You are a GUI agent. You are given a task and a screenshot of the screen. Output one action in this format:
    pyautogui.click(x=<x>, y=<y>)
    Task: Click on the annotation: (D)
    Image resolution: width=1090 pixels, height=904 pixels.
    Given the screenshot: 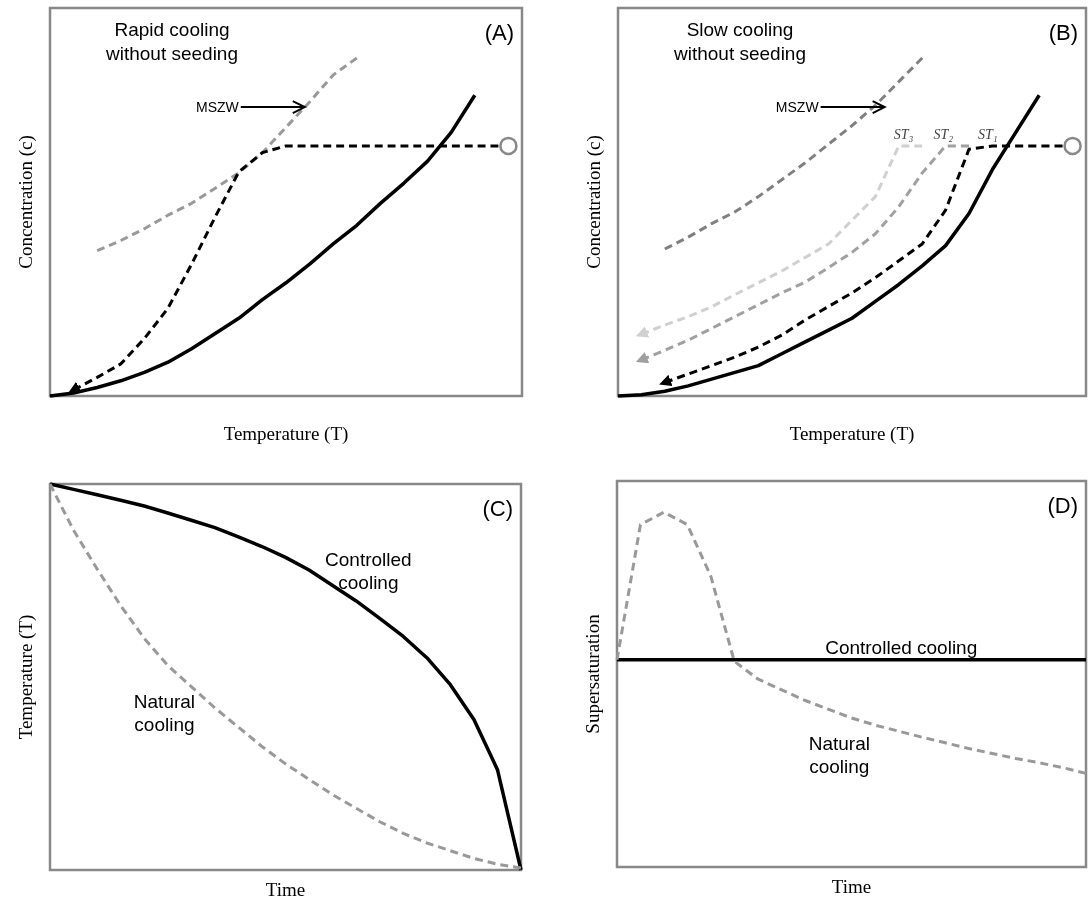 What is the action you would take?
    pyautogui.click(x=1062, y=505)
    